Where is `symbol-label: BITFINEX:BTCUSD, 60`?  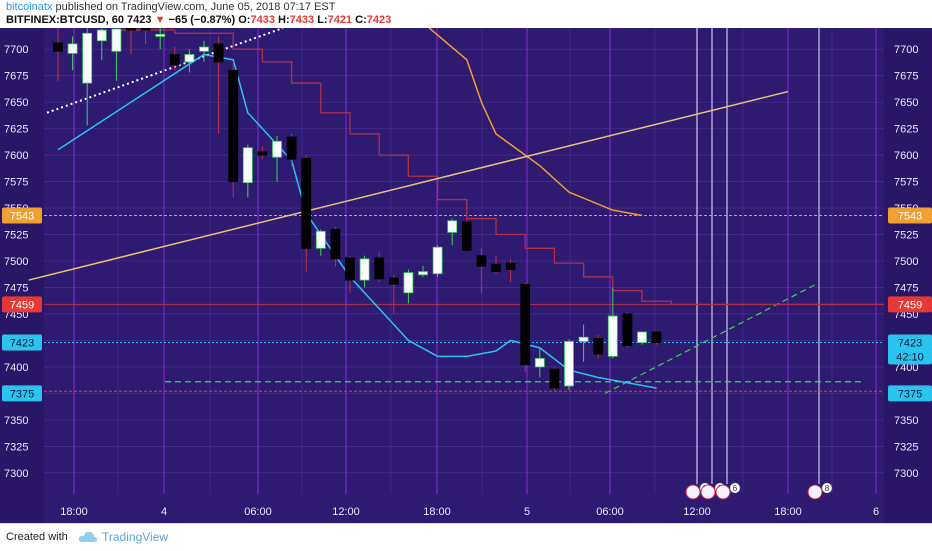
symbol-label: BITFINEX:BTCUSD, 60 is located at coordinates (65, 20).